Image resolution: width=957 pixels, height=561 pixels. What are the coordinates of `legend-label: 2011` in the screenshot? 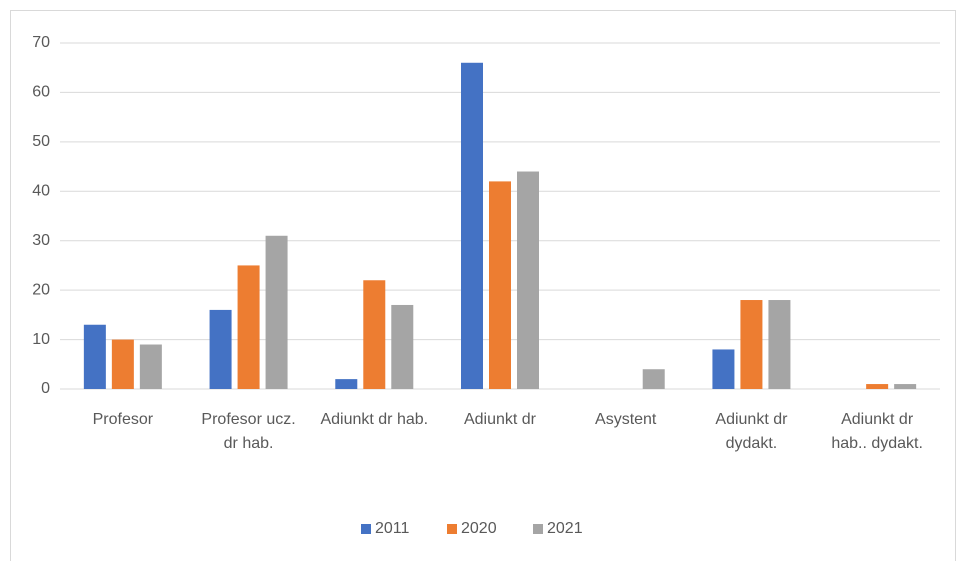 It's located at (392, 528).